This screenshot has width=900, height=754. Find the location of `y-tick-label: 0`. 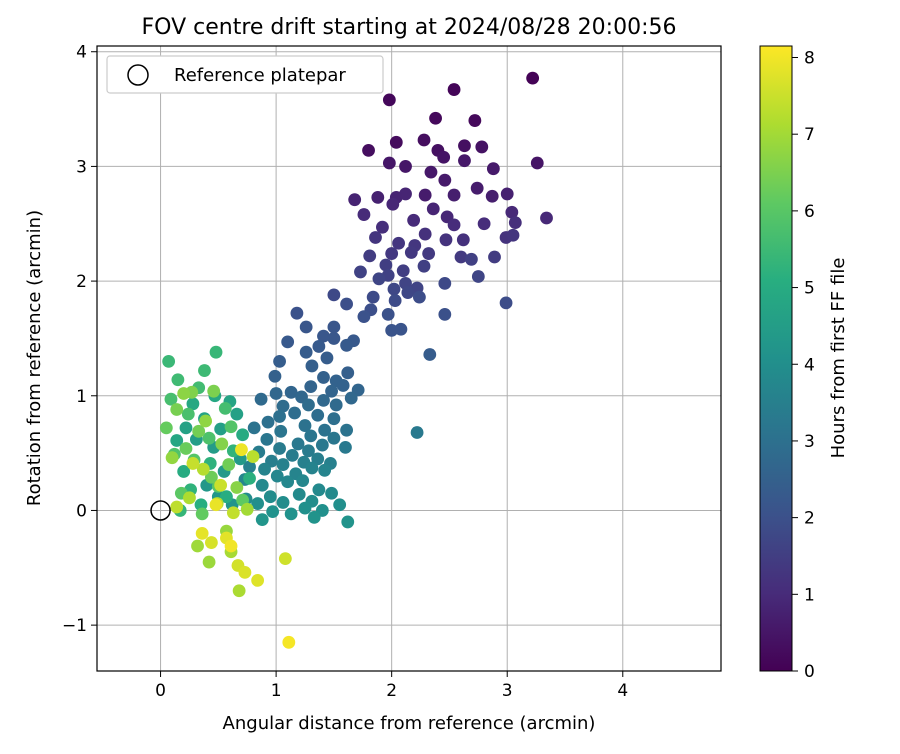

y-tick-label: 0 is located at coordinates (81, 511).